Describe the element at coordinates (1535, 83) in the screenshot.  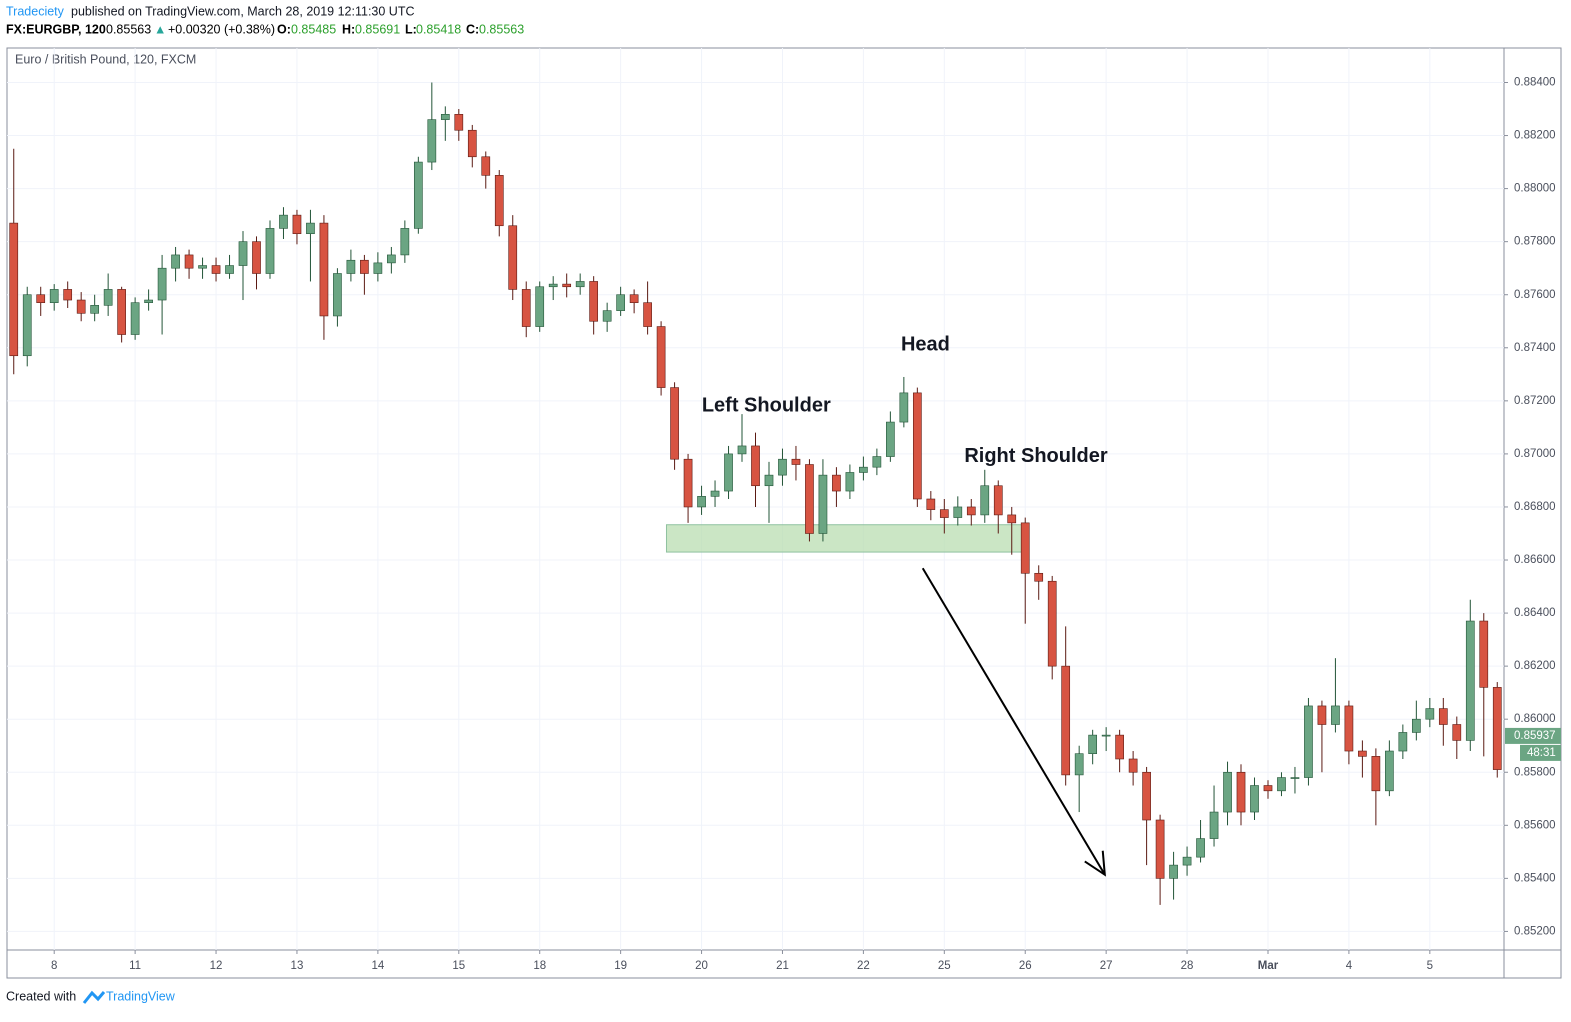
I see `y-tick-label: 0.88400` at that location.